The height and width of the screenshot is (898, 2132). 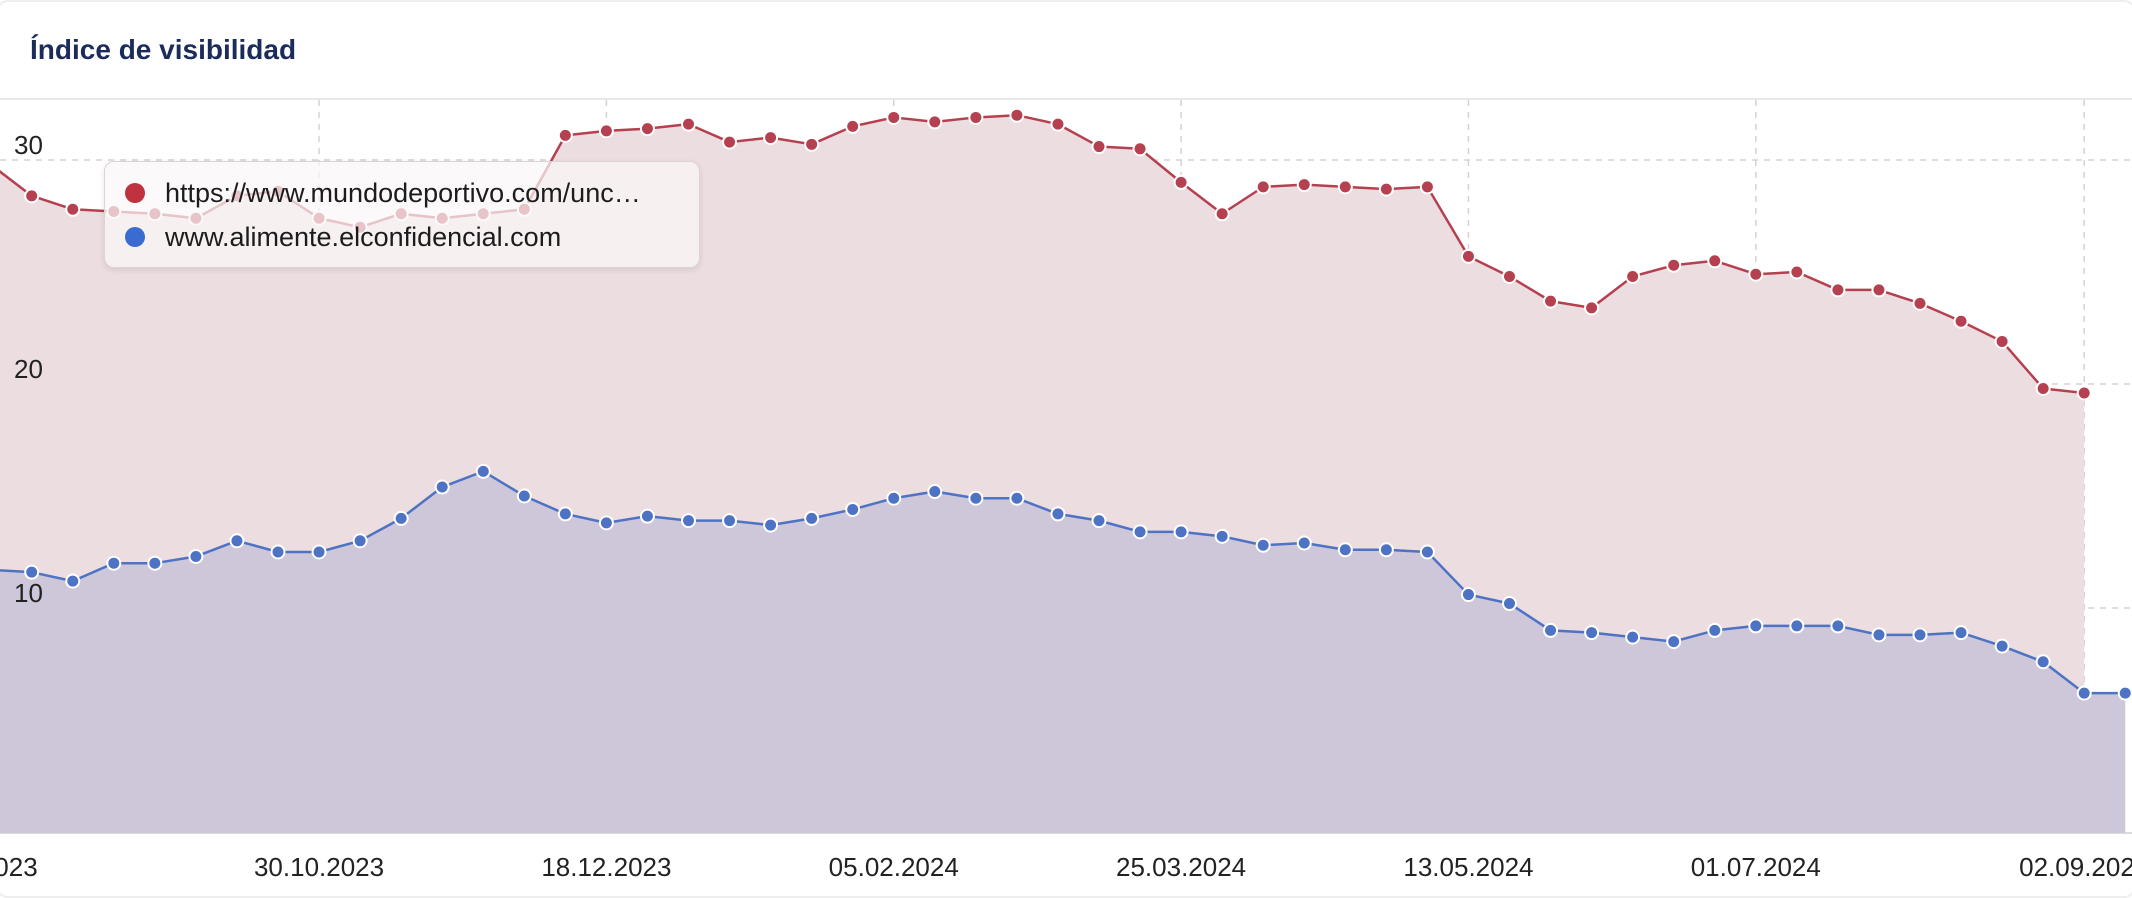 I want to click on y-tick-label: 10, so click(x=28, y=593).